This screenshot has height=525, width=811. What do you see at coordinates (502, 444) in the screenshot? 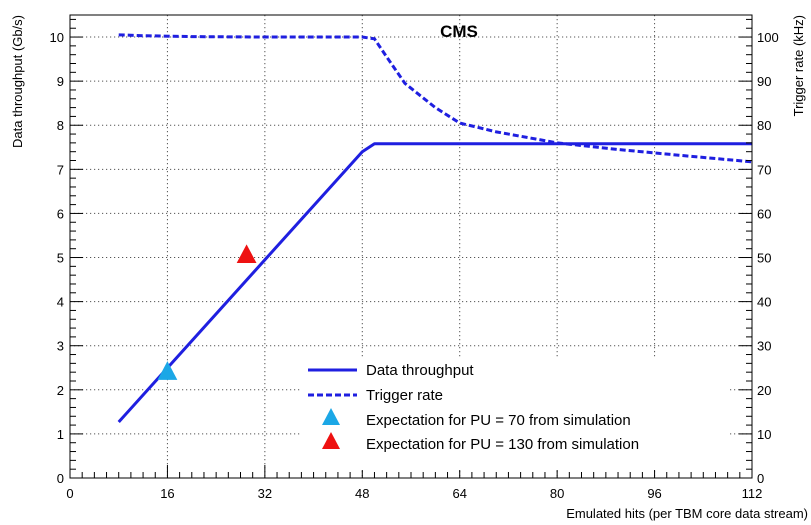
I see `legend-label-pu130: Expectation for PU = 130 from simulation` at bounding box center [502, 444].